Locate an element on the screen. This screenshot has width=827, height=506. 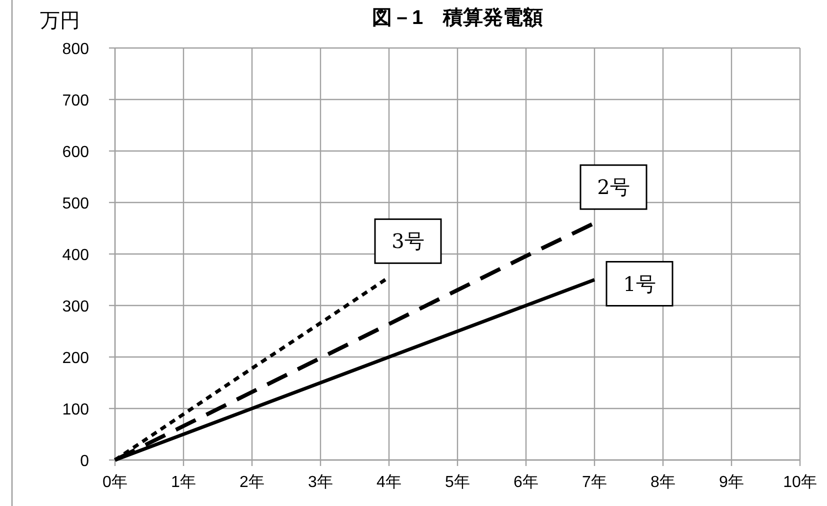
x-tick-label: 3年 is located at coordinates (320, 482).